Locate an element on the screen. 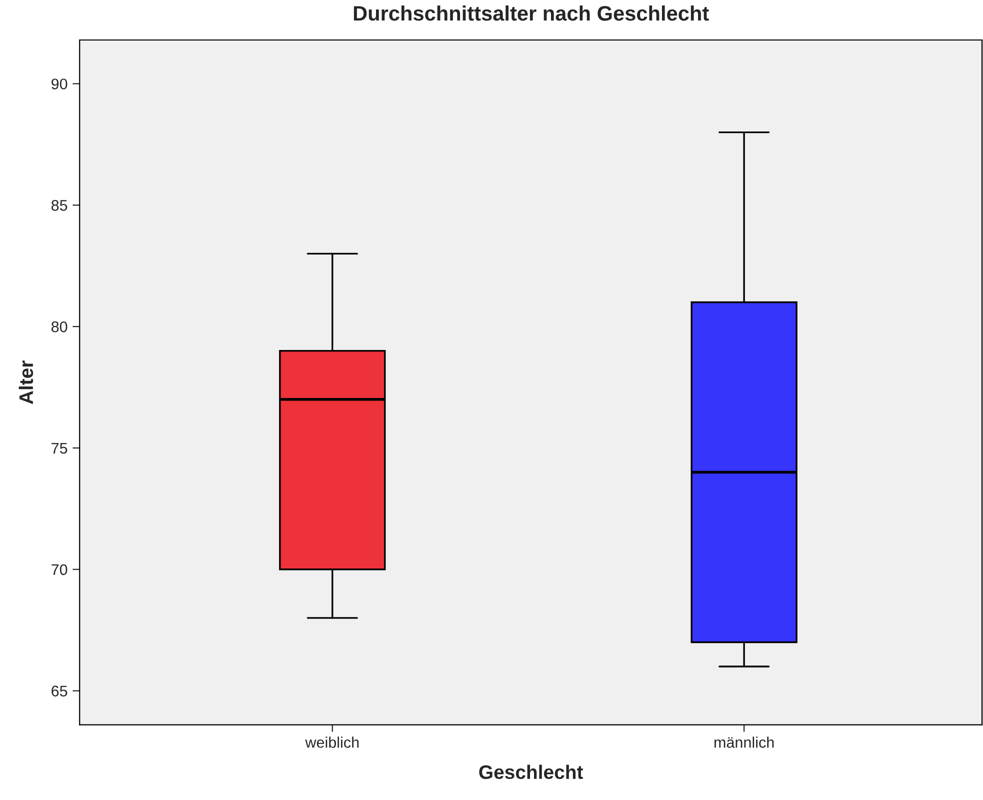 This screenshot has height=800, width=983. x-tick-label: männlich is located at coordinates (744, 742).